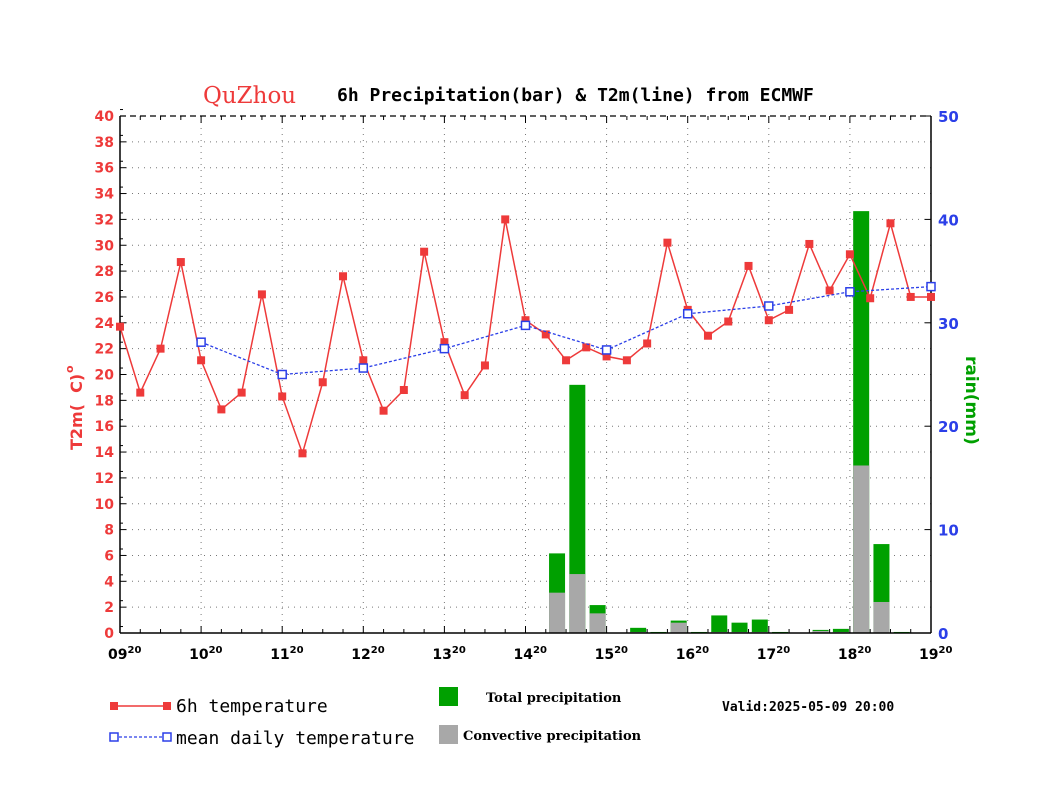 The width and height of the screenshot is (1050, 800). Describe the element at coordinates (105, 246) in the screenshot. I see `left-tick-label: 30` at that location.